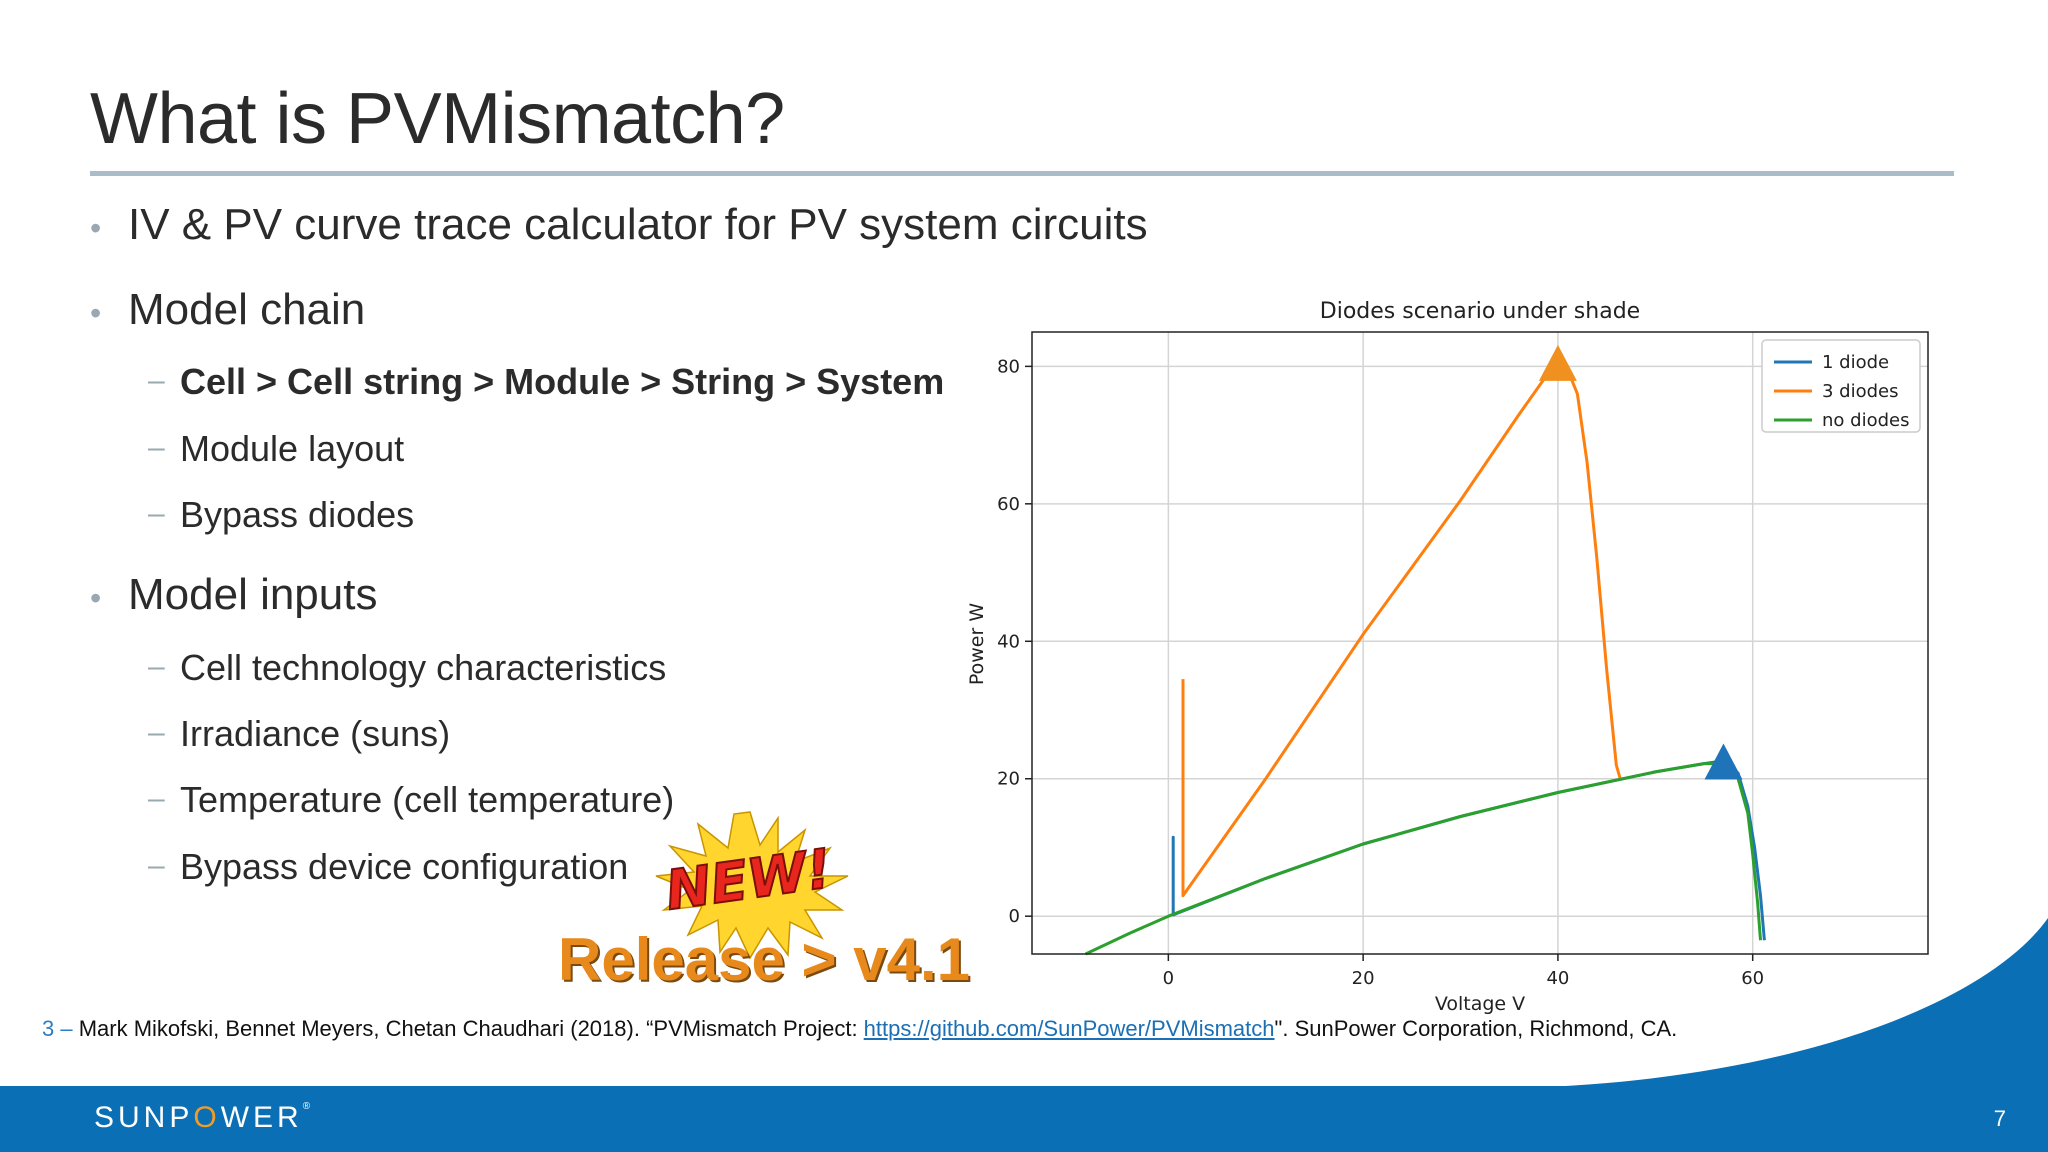  Describe the element at coordinates (306, 1106) in the screenshot. I see `logo-registered-mark: ®` at that location.